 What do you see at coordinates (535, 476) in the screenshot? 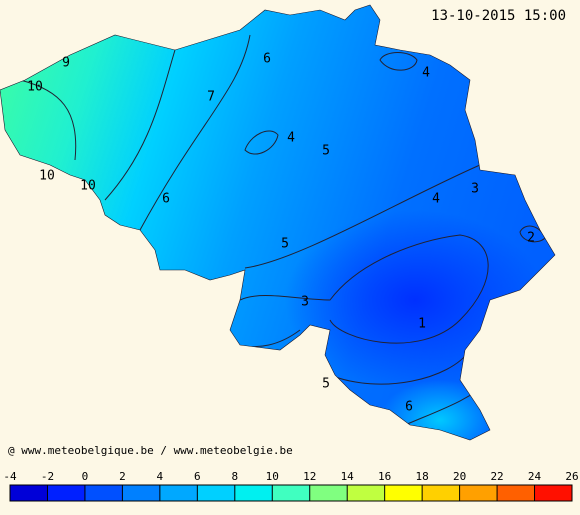
I see `tick-label: 24` at bounding box center [535, 476].